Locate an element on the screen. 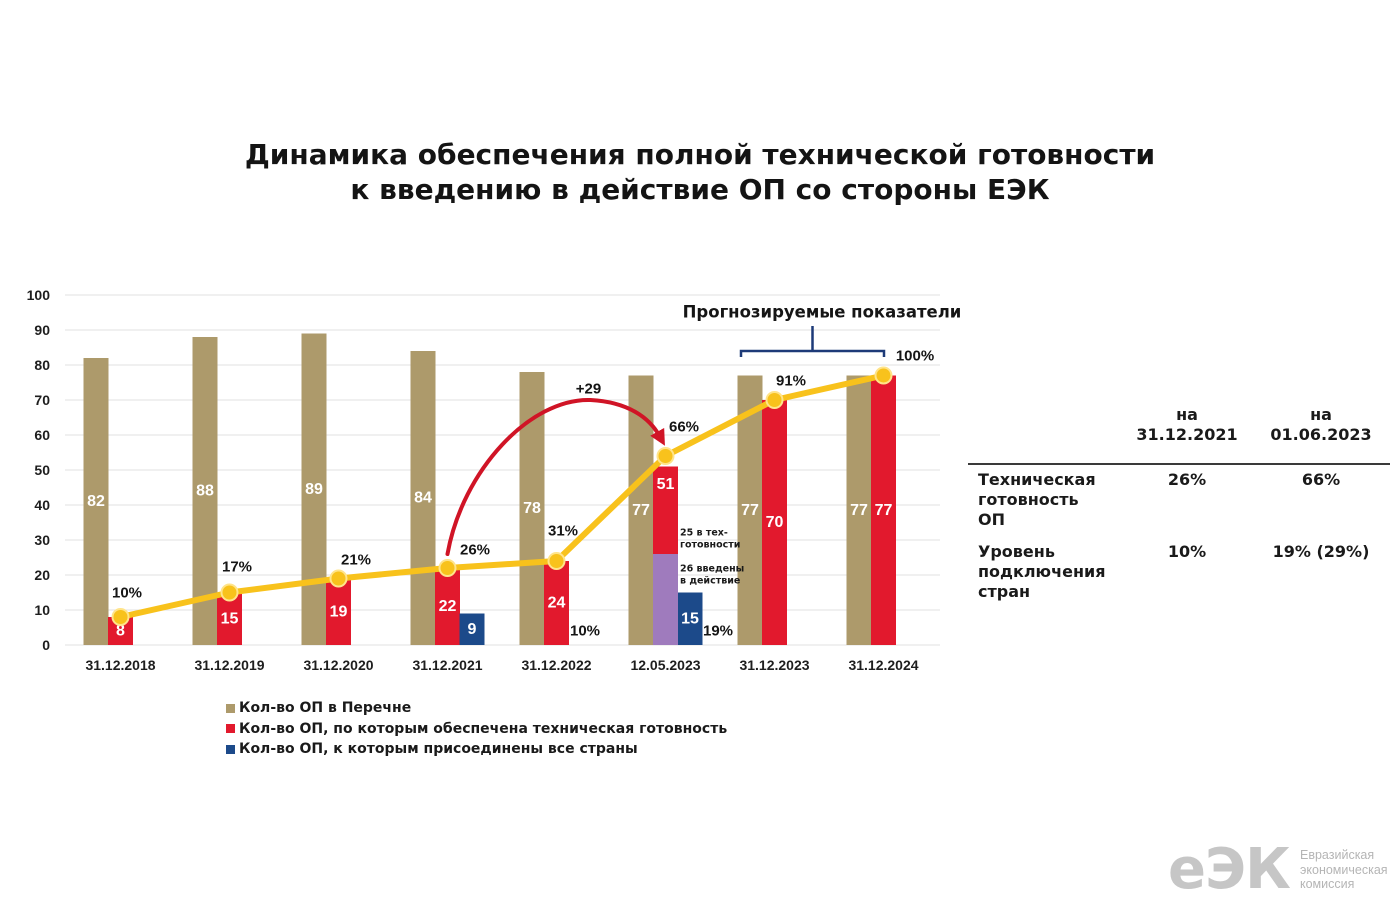  bar-value-label: 84 is located at coordinates (423, 498).